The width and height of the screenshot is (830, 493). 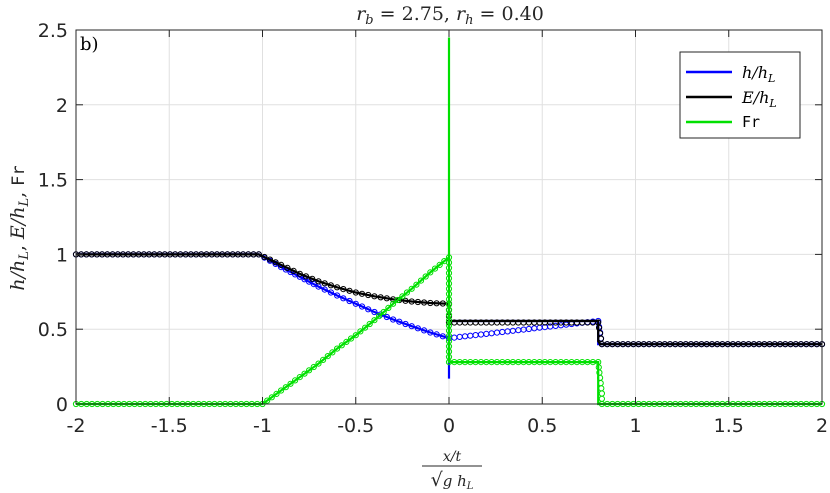 I want to click on legend-label-fr: Fr, so click(x=751, y=122).